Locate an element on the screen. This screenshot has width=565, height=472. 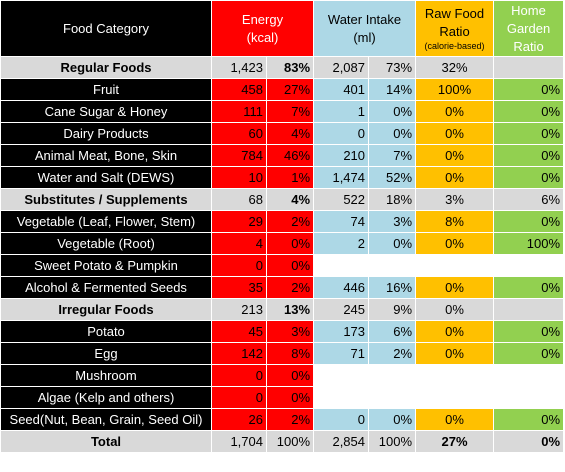
total-row: Total 1,704 100% 2,854 100% 27% 0% is located at coordinates (282, 441).